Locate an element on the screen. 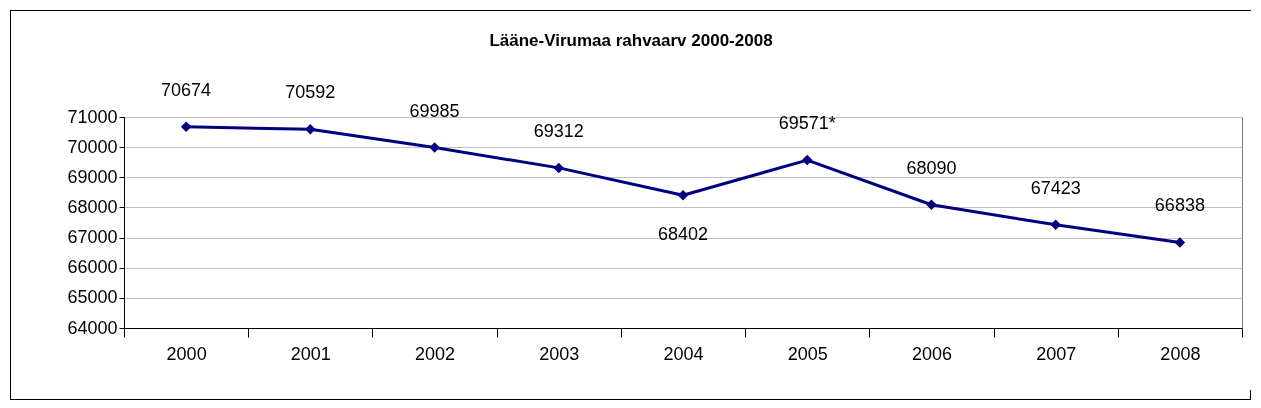  y-tick-label: 71000 is located at coordinates (92, 116).